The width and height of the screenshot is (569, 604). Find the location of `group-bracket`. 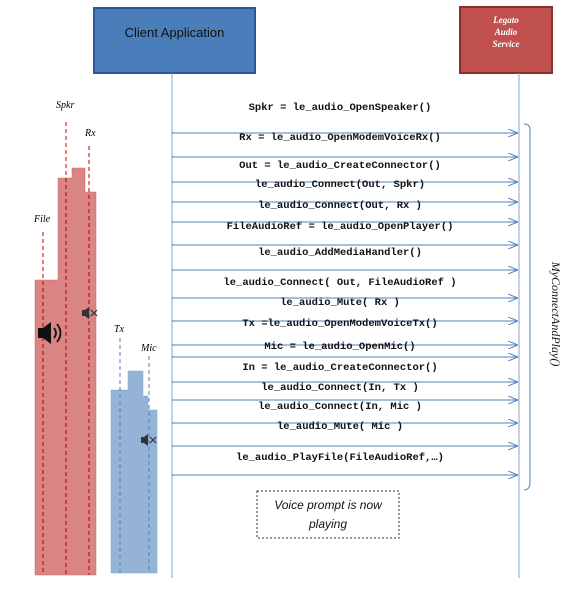

group-bracket is located at coordinates (527, 307).